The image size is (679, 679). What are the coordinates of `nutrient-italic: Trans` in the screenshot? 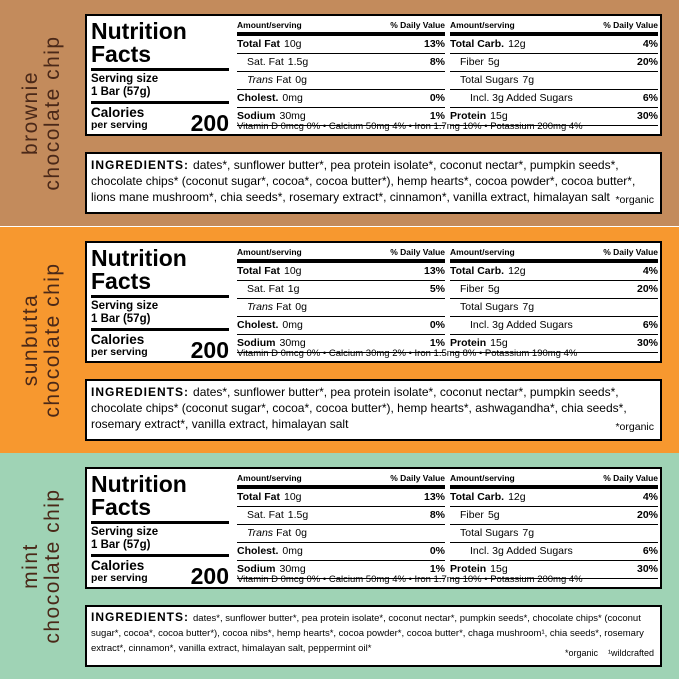 It's located at (260, 306).